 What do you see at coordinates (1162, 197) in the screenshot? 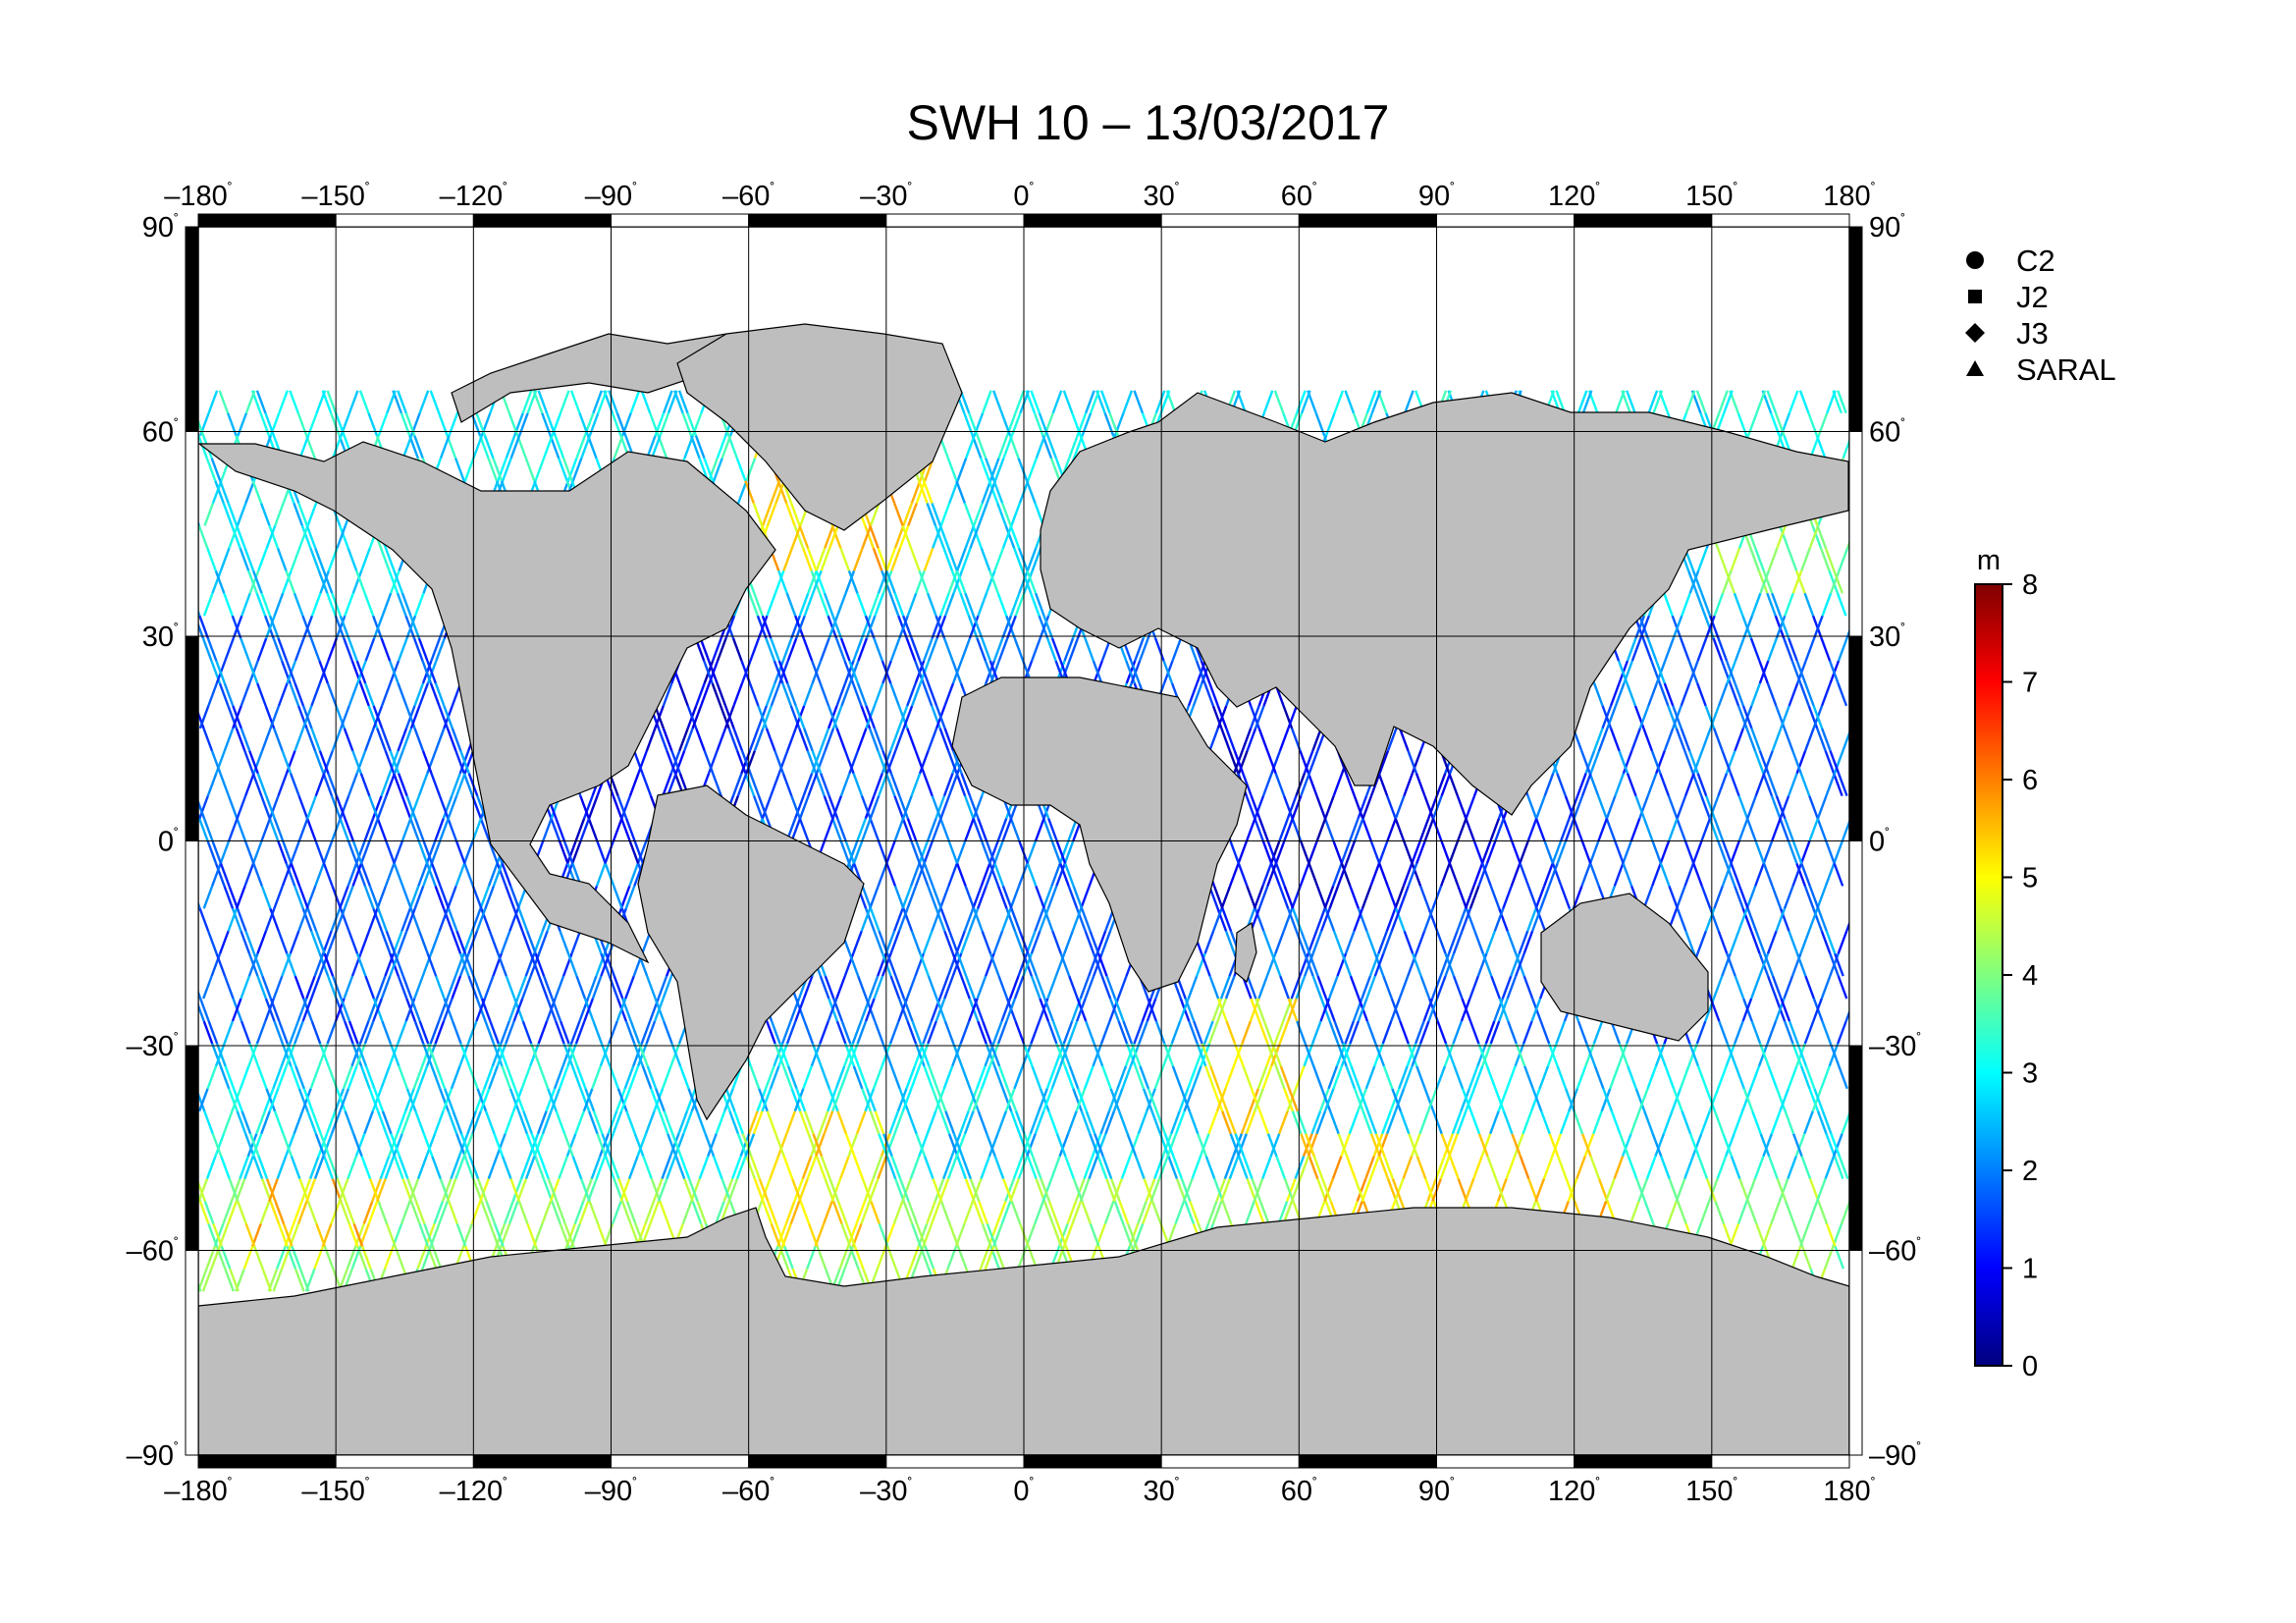
I see `lon-tick-label-top: 30˚` at bounding box center [1162, 197].